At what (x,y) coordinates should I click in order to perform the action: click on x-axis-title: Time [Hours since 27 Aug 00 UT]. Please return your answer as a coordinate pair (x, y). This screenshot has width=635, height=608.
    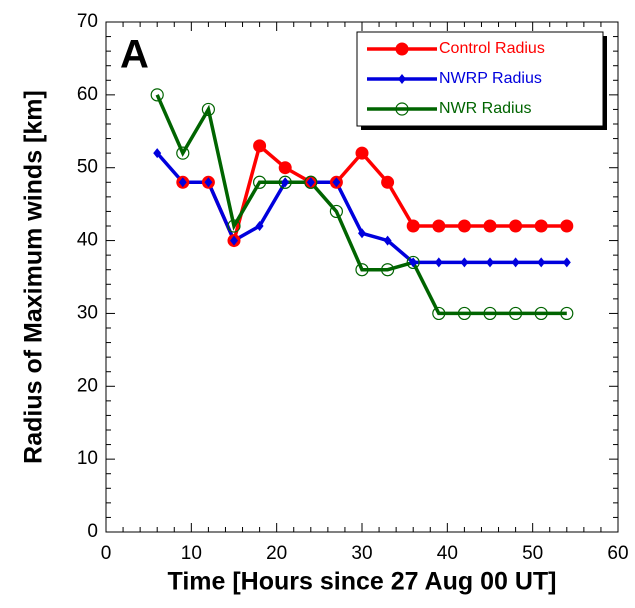
    Looking at the image, I should click on (362, 582).